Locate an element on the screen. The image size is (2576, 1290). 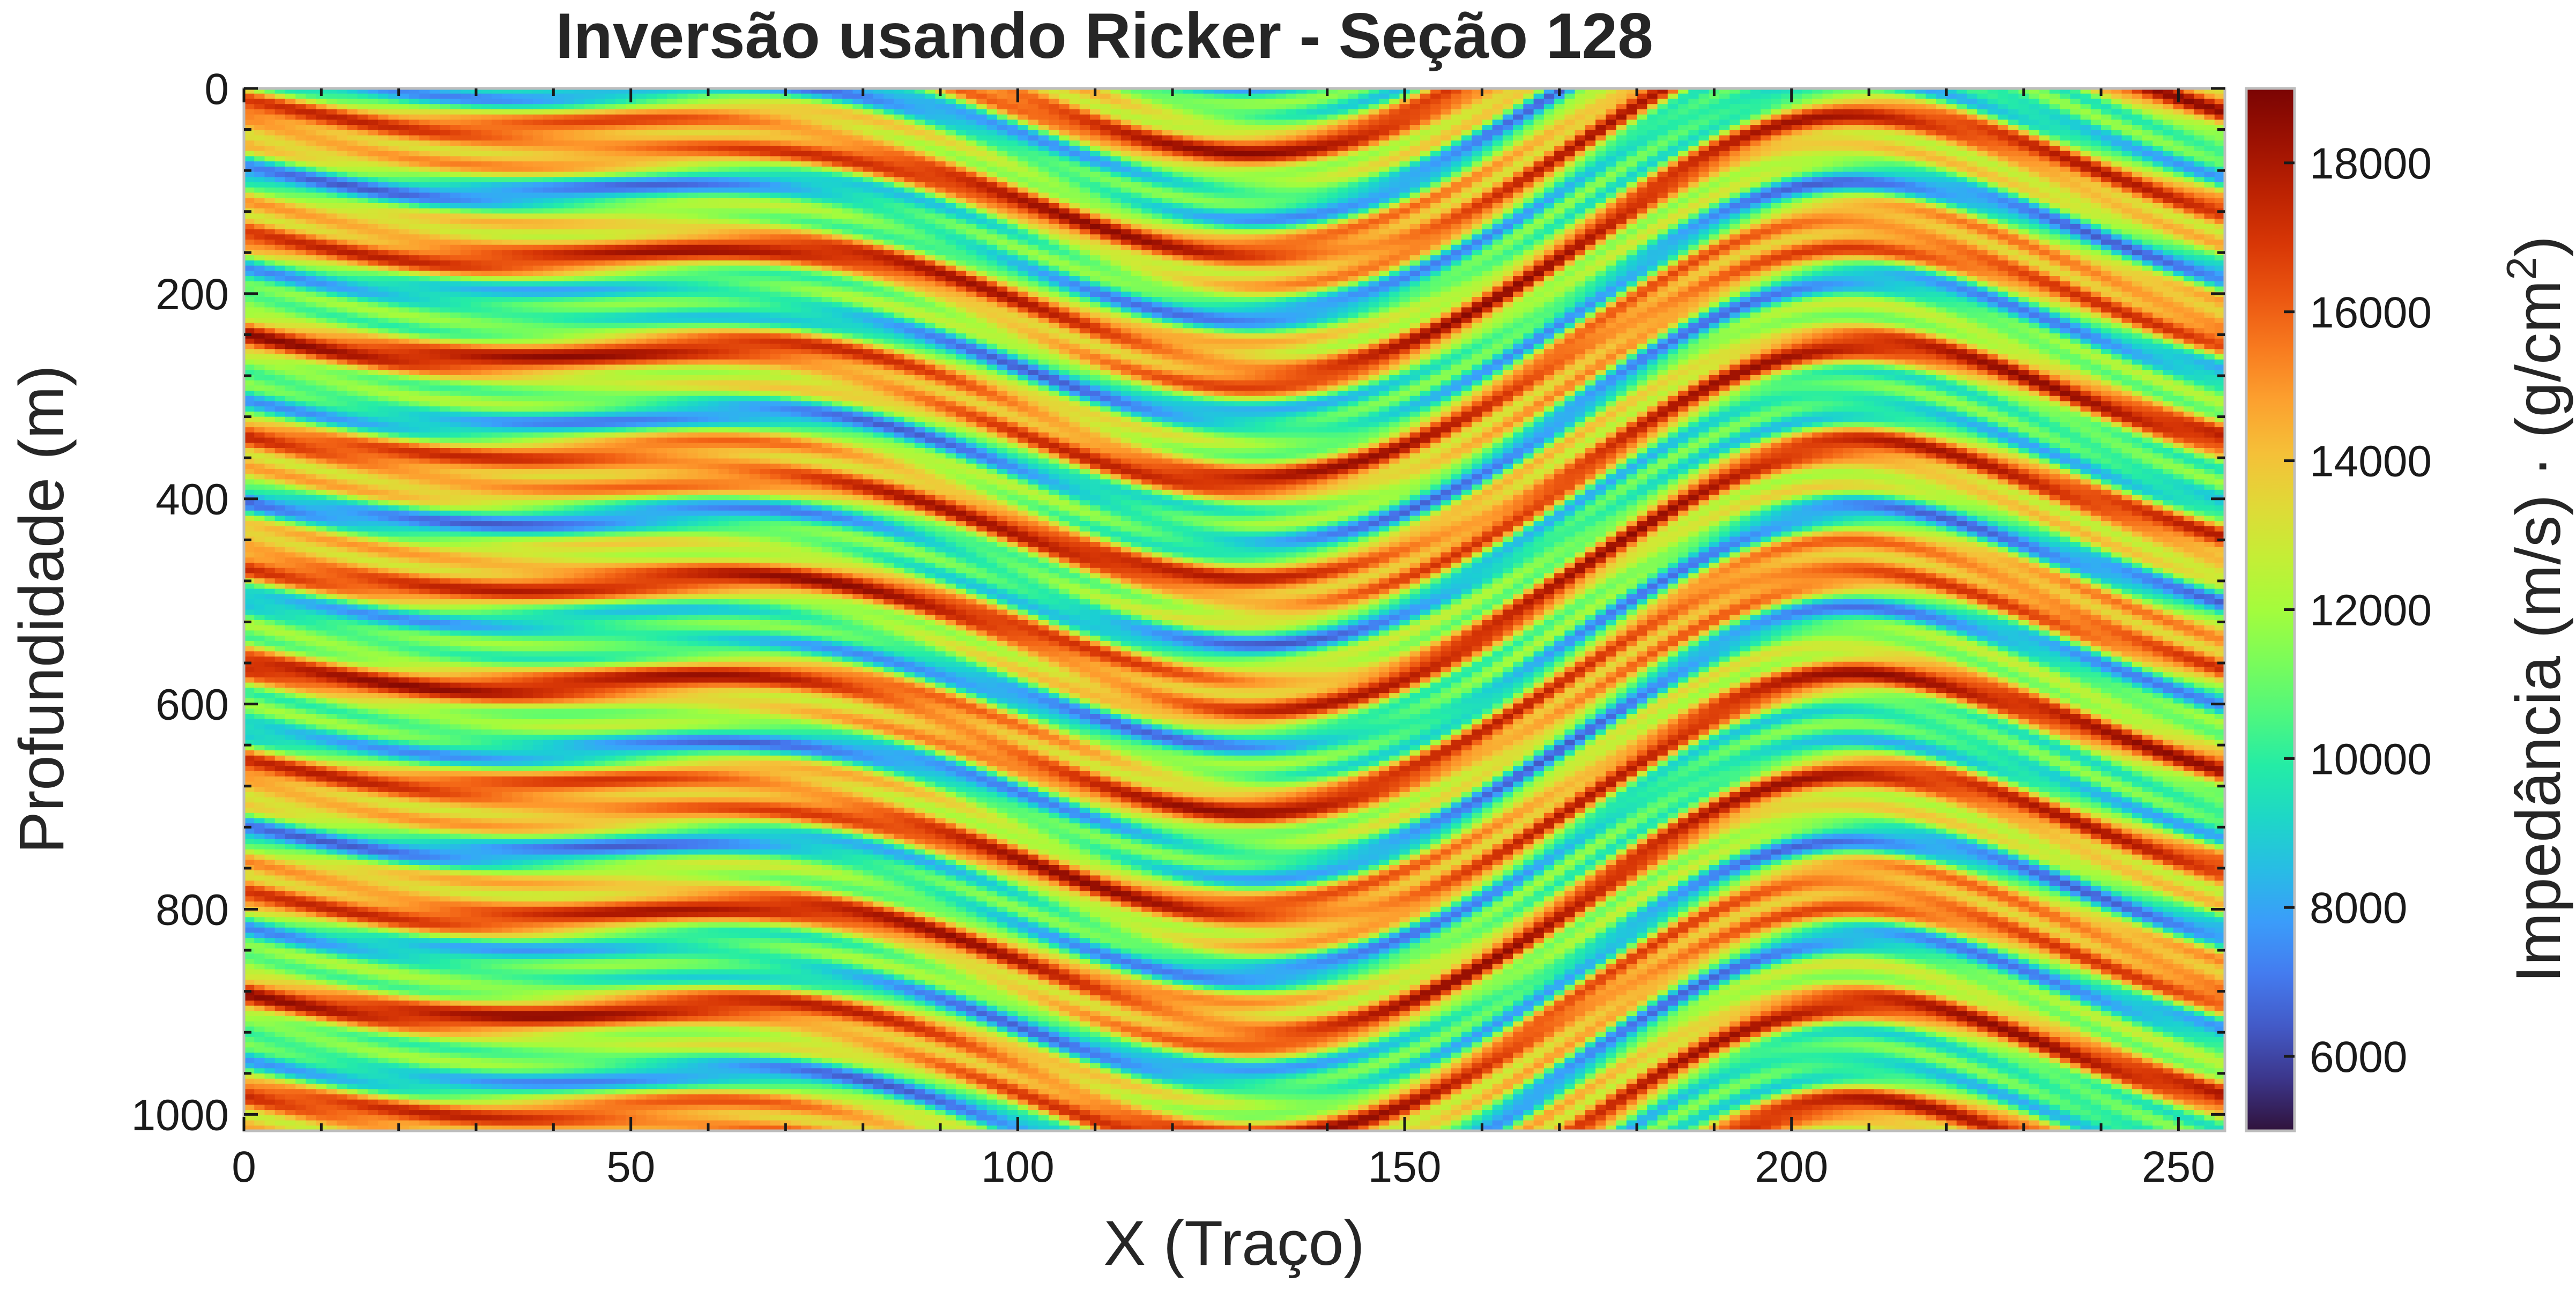
x-axis-label: X (Traço) is located at coordinates (1234, 1244).